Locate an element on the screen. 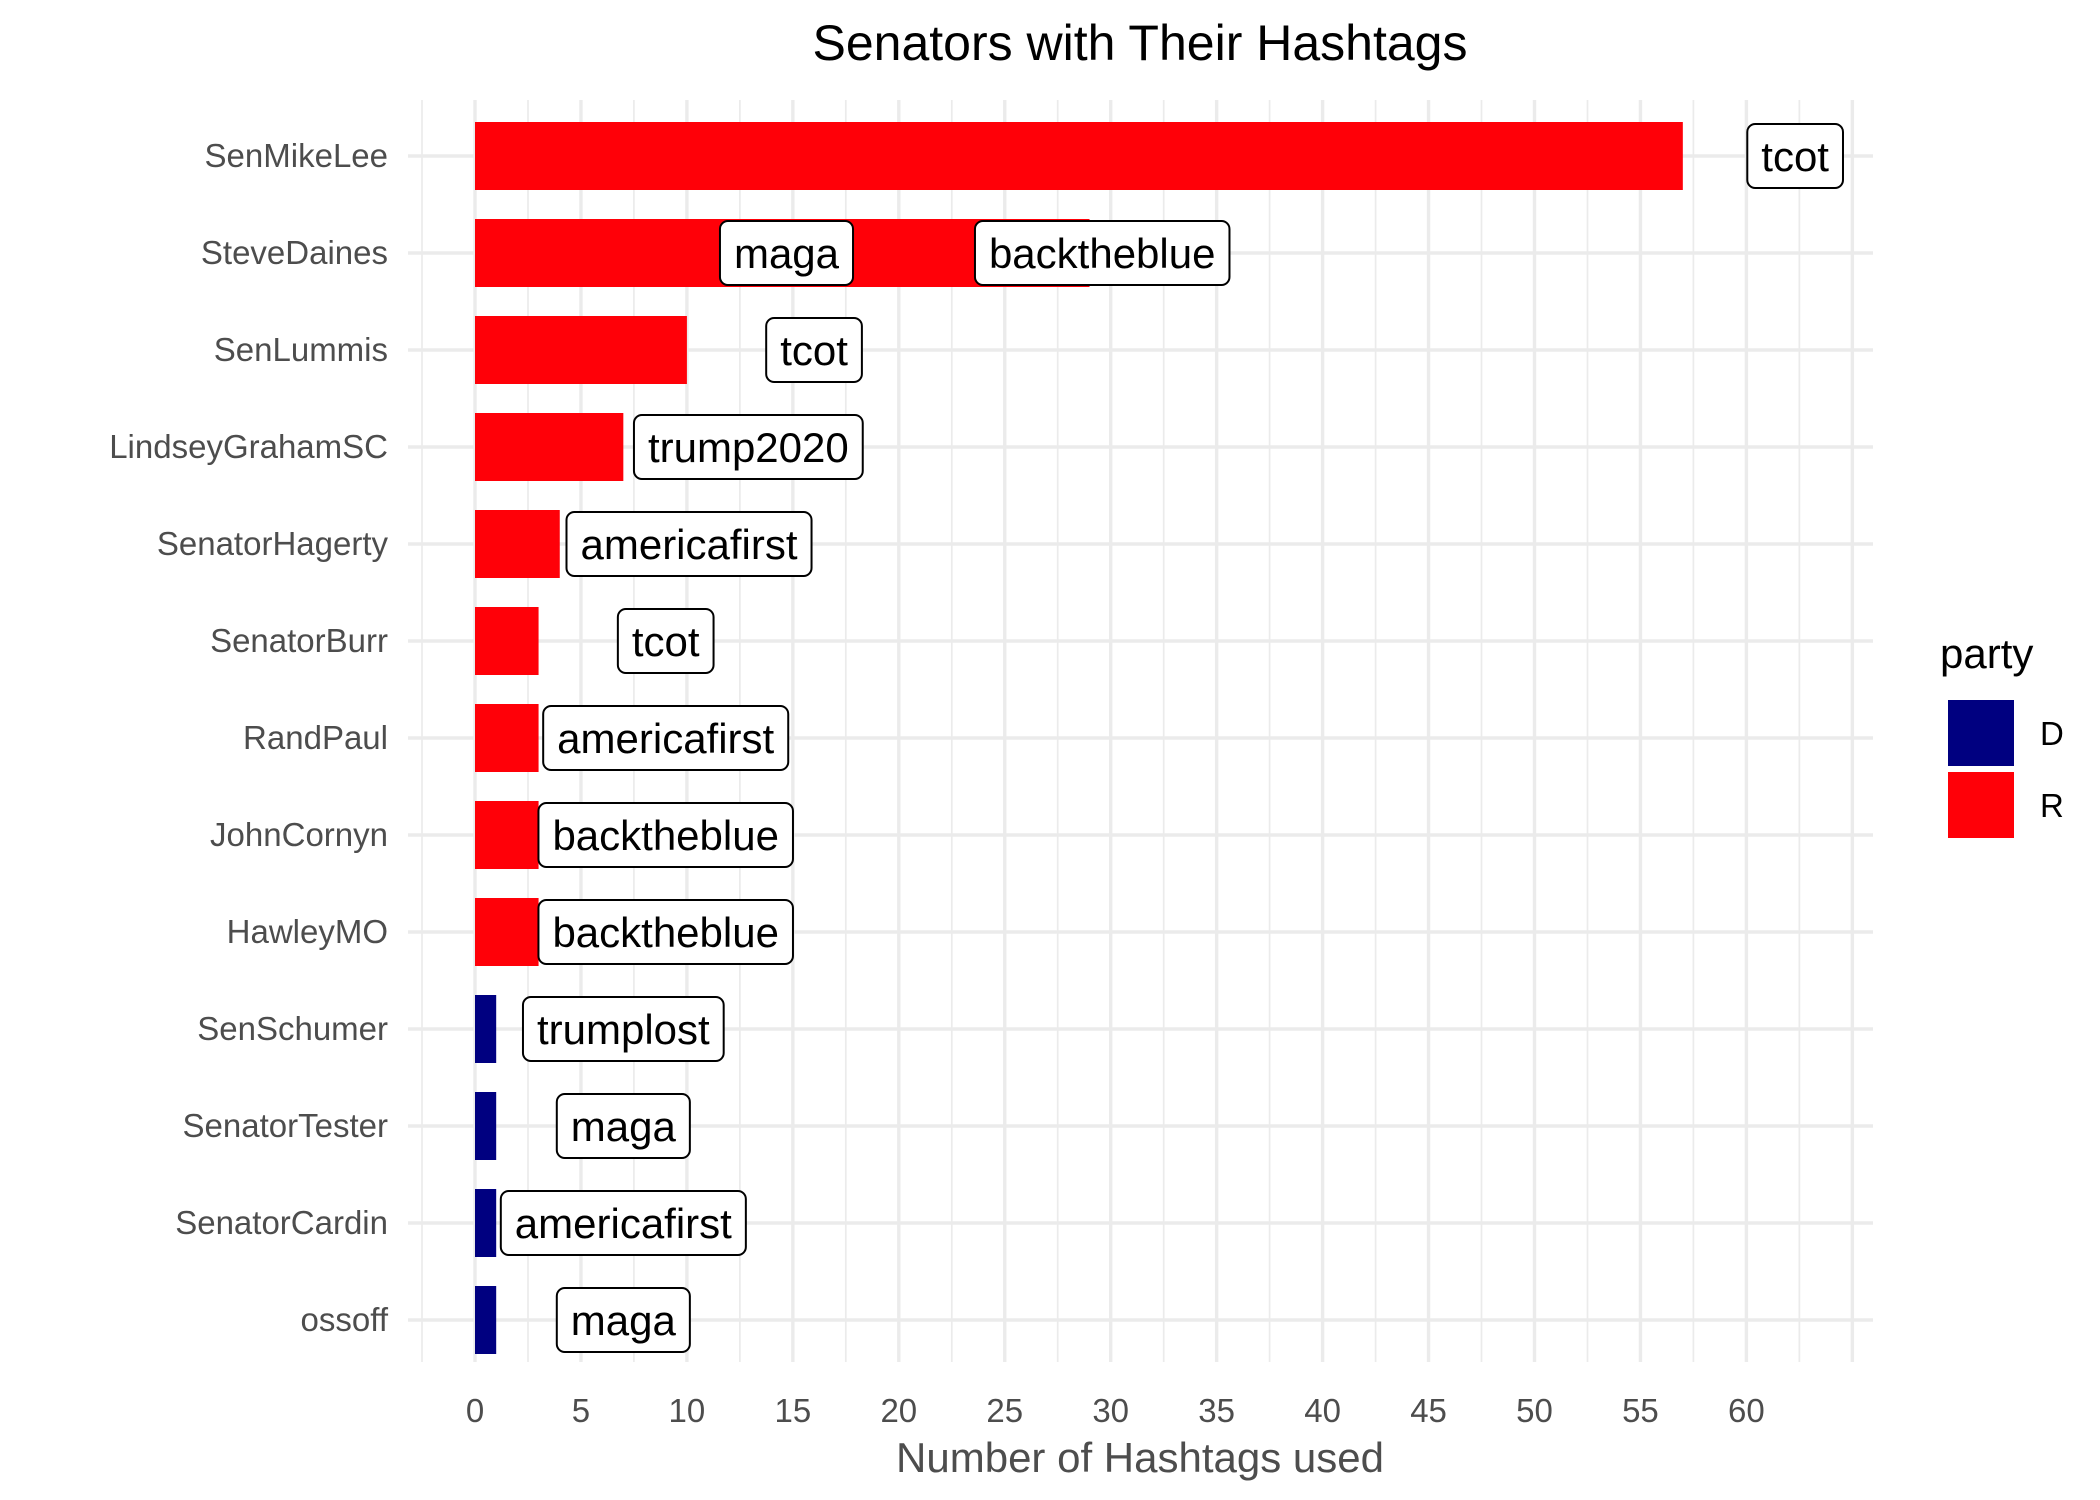 The image size is (2100, 1500). x-tick-label: 45 is located at coordinates (1428, 1410).